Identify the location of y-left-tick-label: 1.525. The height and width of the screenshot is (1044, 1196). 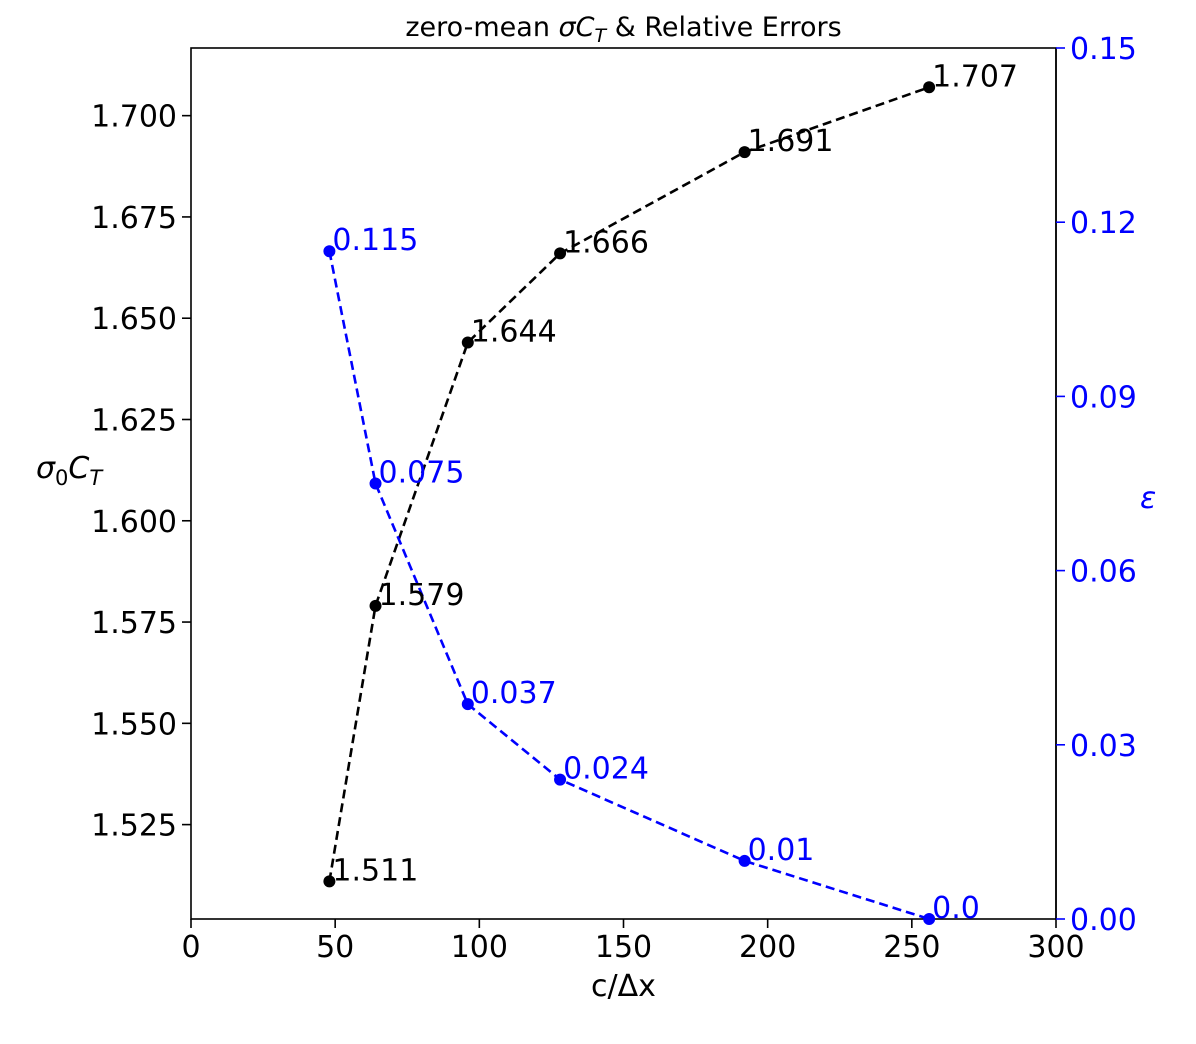
(134, 826).